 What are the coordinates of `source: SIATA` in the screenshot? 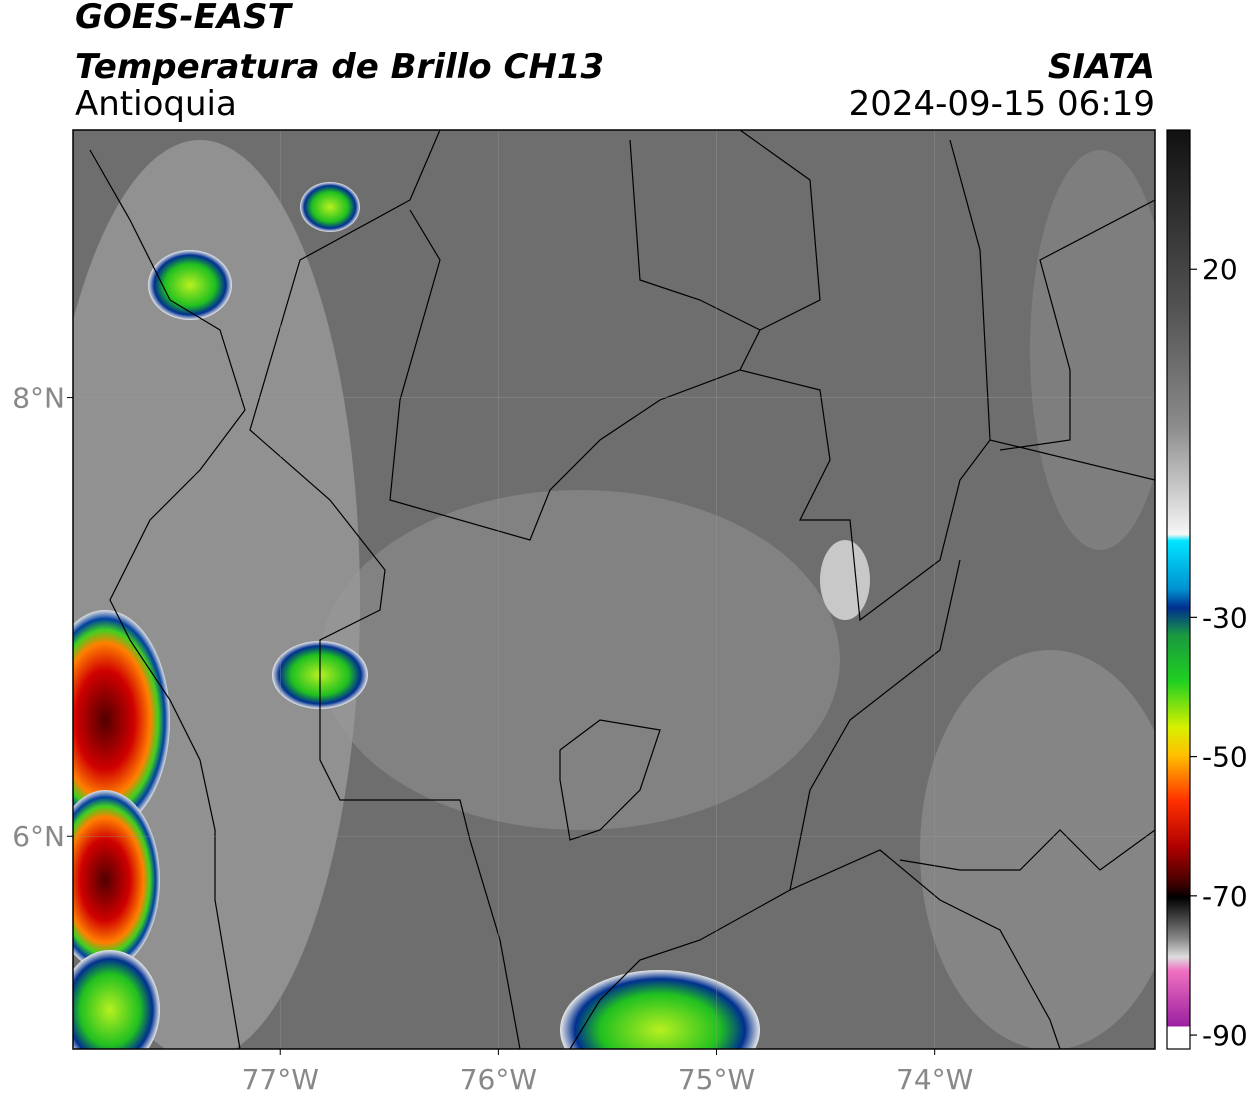 It's located at (1101, 67).